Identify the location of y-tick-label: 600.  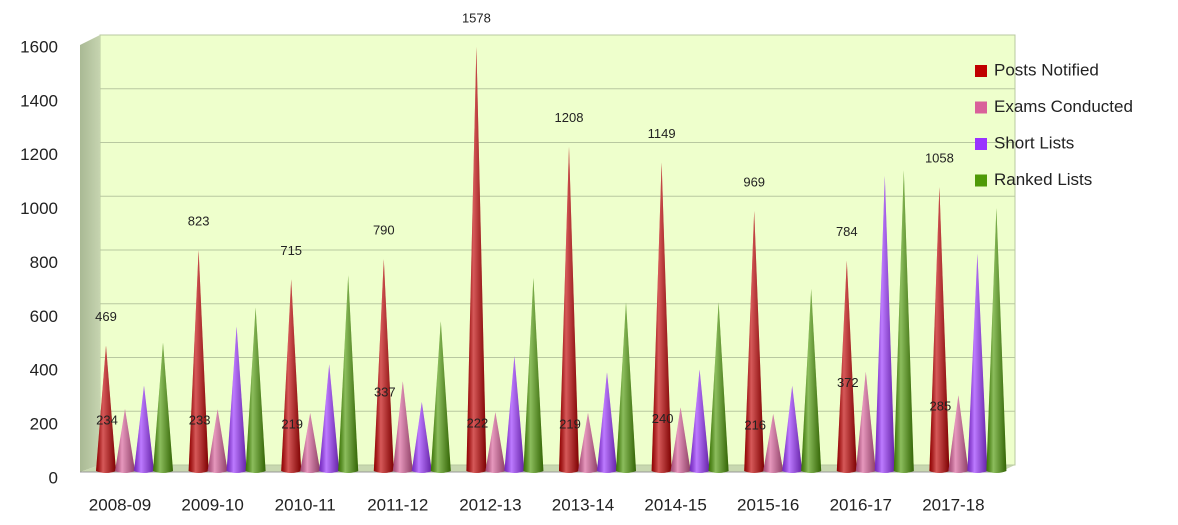
(44, 316).